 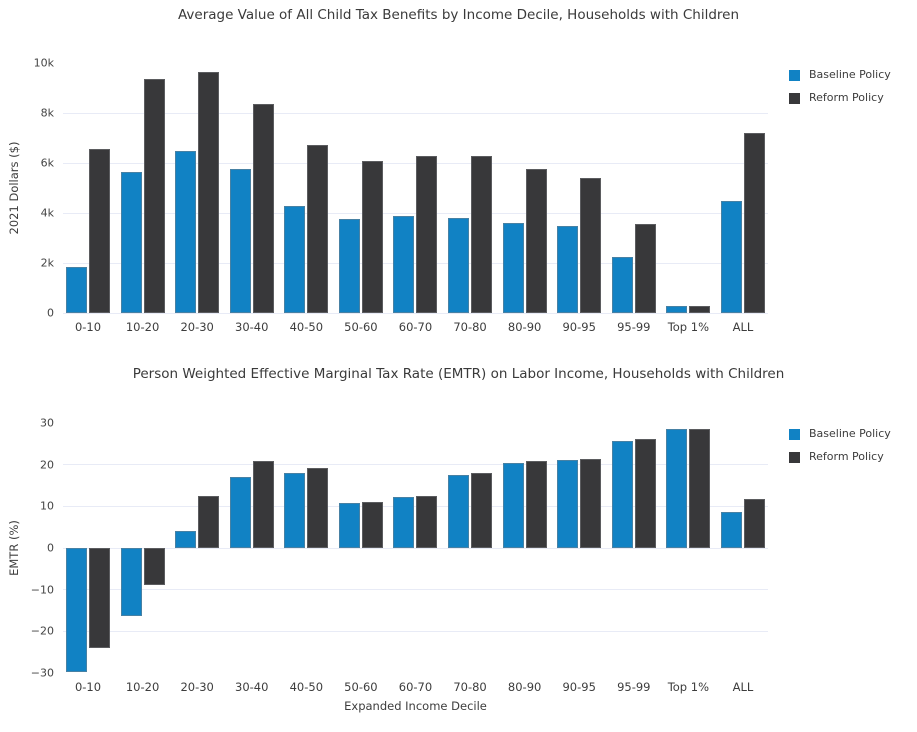 I want to click on bar-group: ALL, so click(x=742, y=198).